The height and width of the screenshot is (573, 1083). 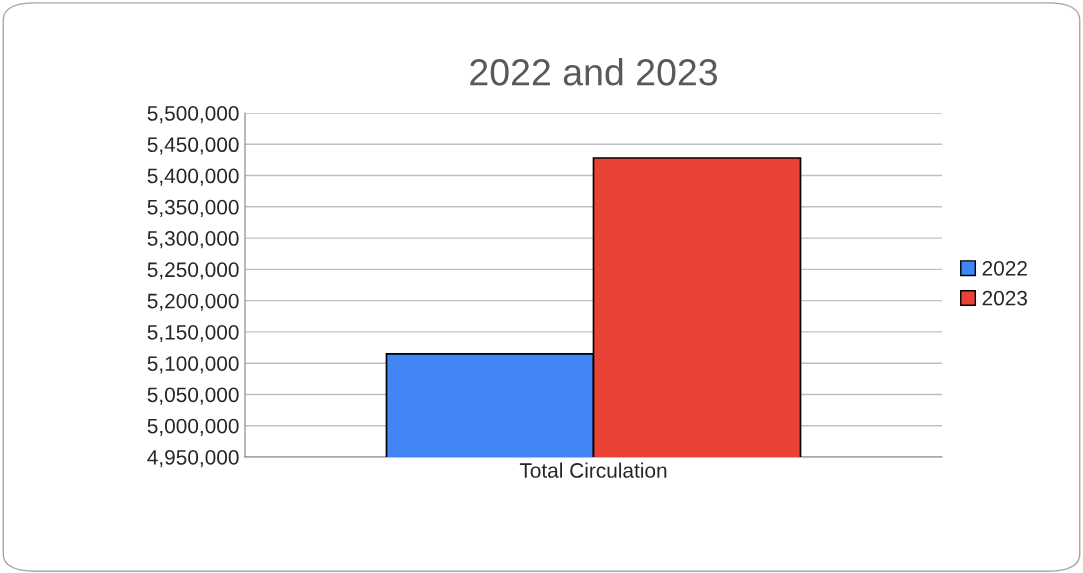 I want to click on y-tick-label: 5,050,000, so click(x=193, y=396).